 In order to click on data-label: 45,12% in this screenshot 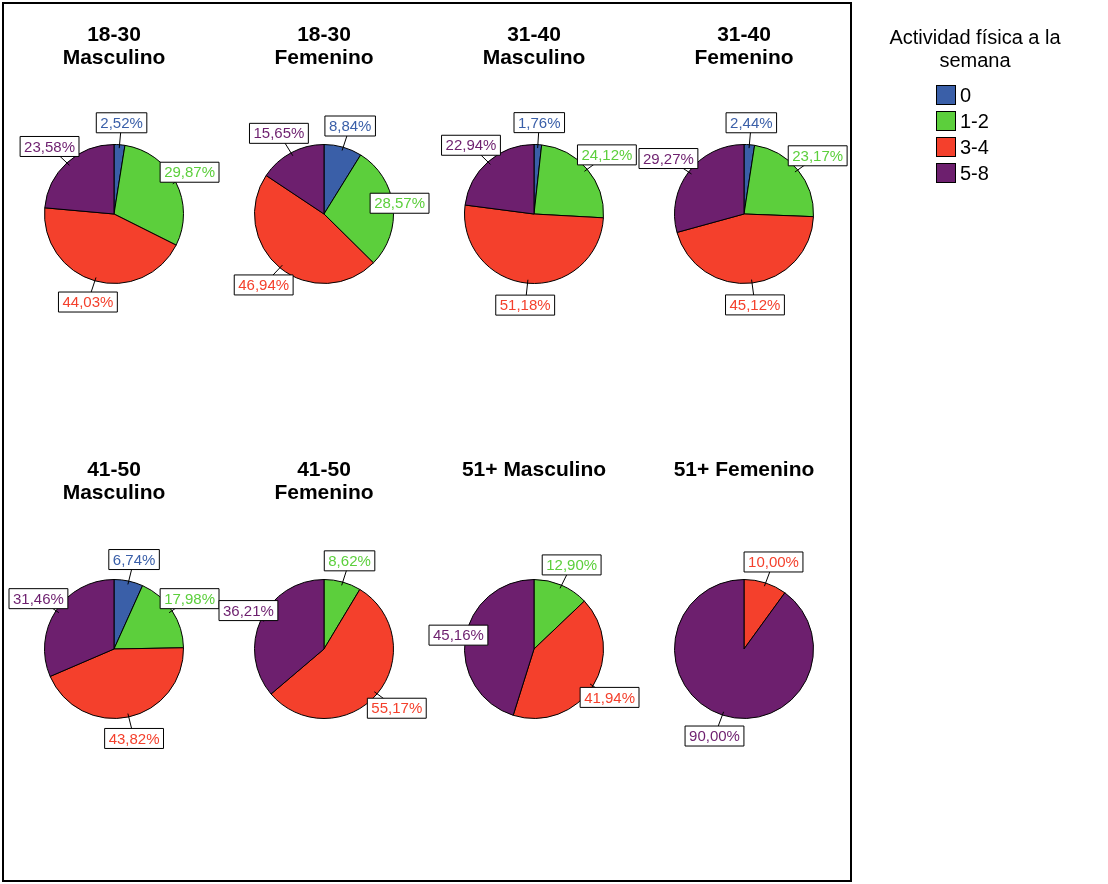, I will do `click(755, 305)`.